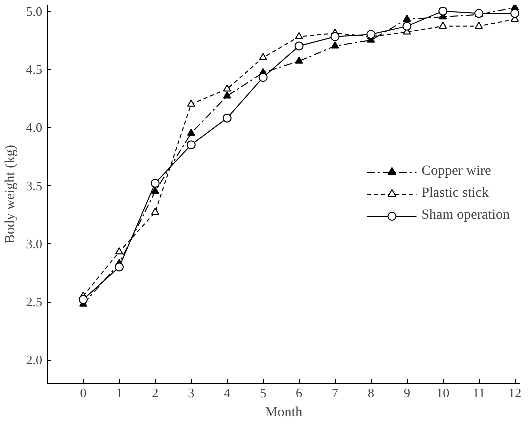  What do you see at coordinates (34, 186) in the screenshot?
I see `y-tick-label: 3.5` at bounding box center [34, 186].